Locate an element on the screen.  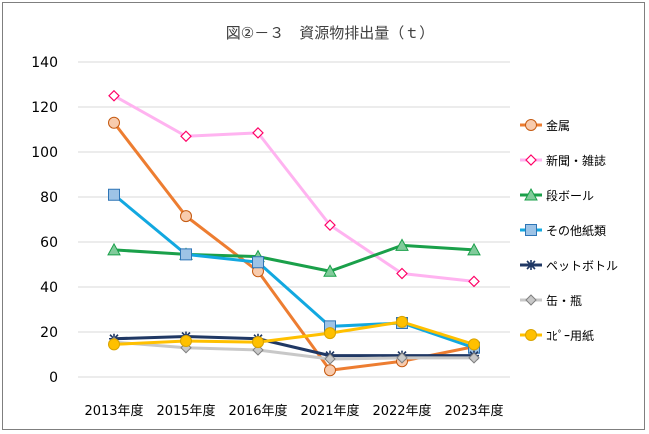
legend-label: 金属 is located at coordinates (558, 125).